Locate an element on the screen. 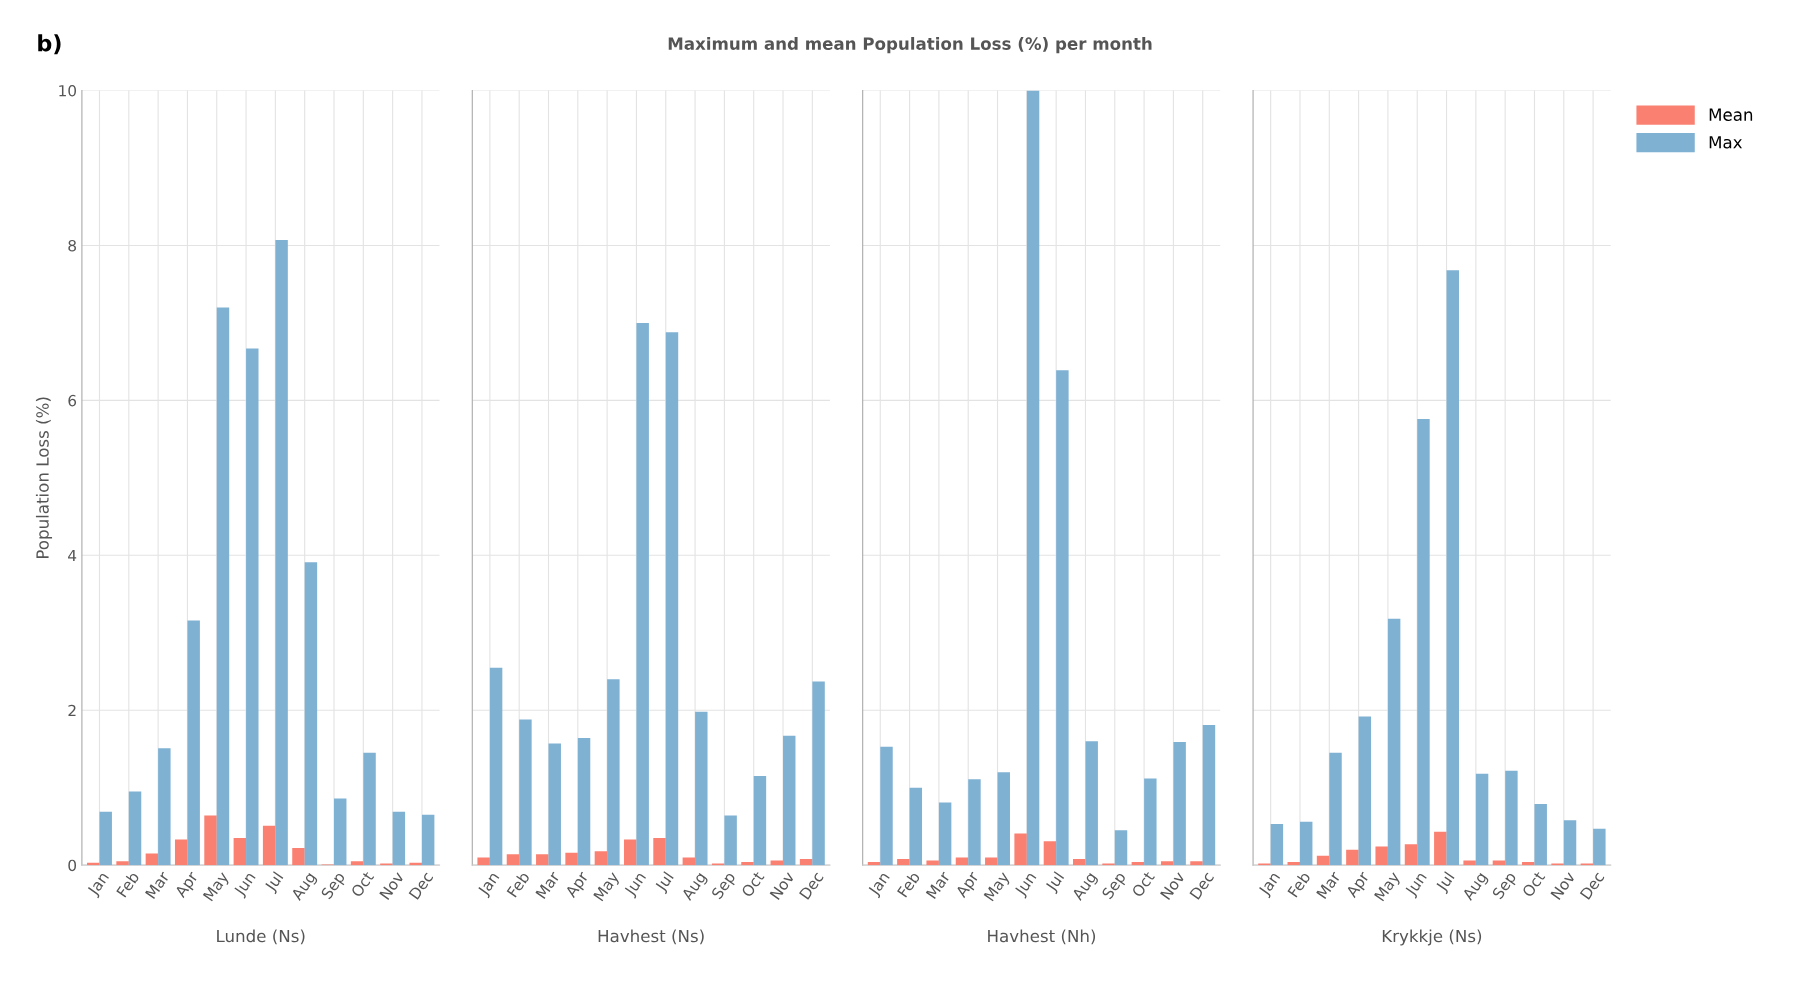 This screenshot has width=1820, height=1006. y-tick-label: 0 is located at coordinates (72, 865).